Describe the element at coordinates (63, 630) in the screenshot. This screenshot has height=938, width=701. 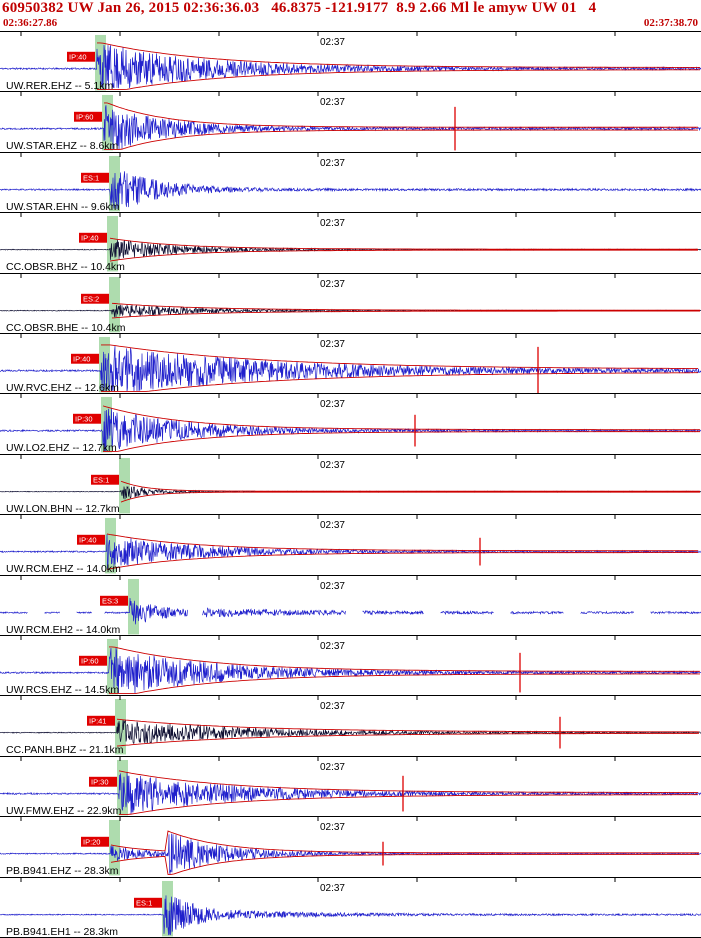
I see `station-label: UW.RCM.EH2 -- 14.0km` at that location.